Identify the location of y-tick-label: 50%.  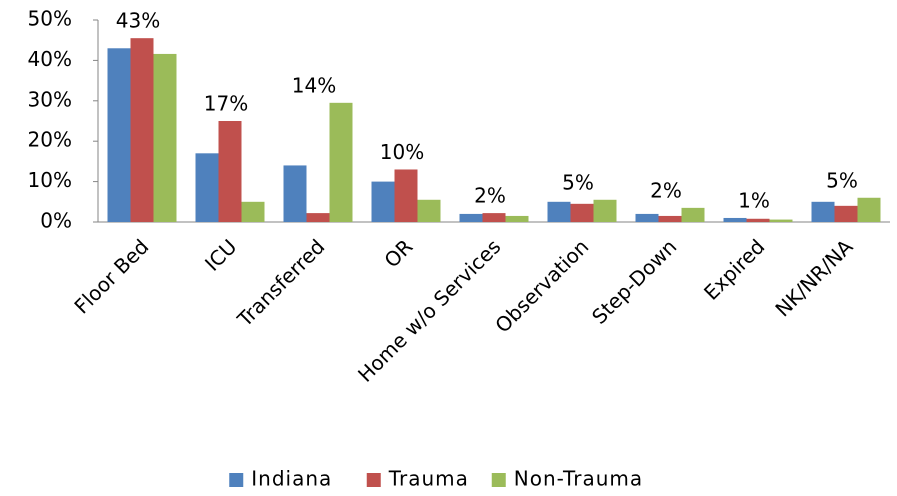
(50, 19).